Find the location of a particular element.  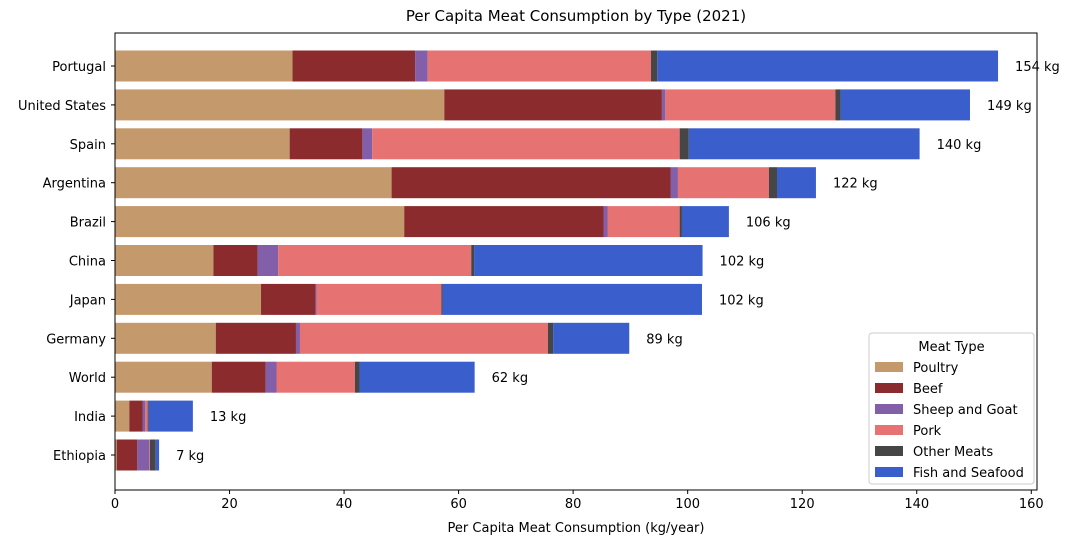

total-label: 149 kg is located at coordinates (1009, 106).